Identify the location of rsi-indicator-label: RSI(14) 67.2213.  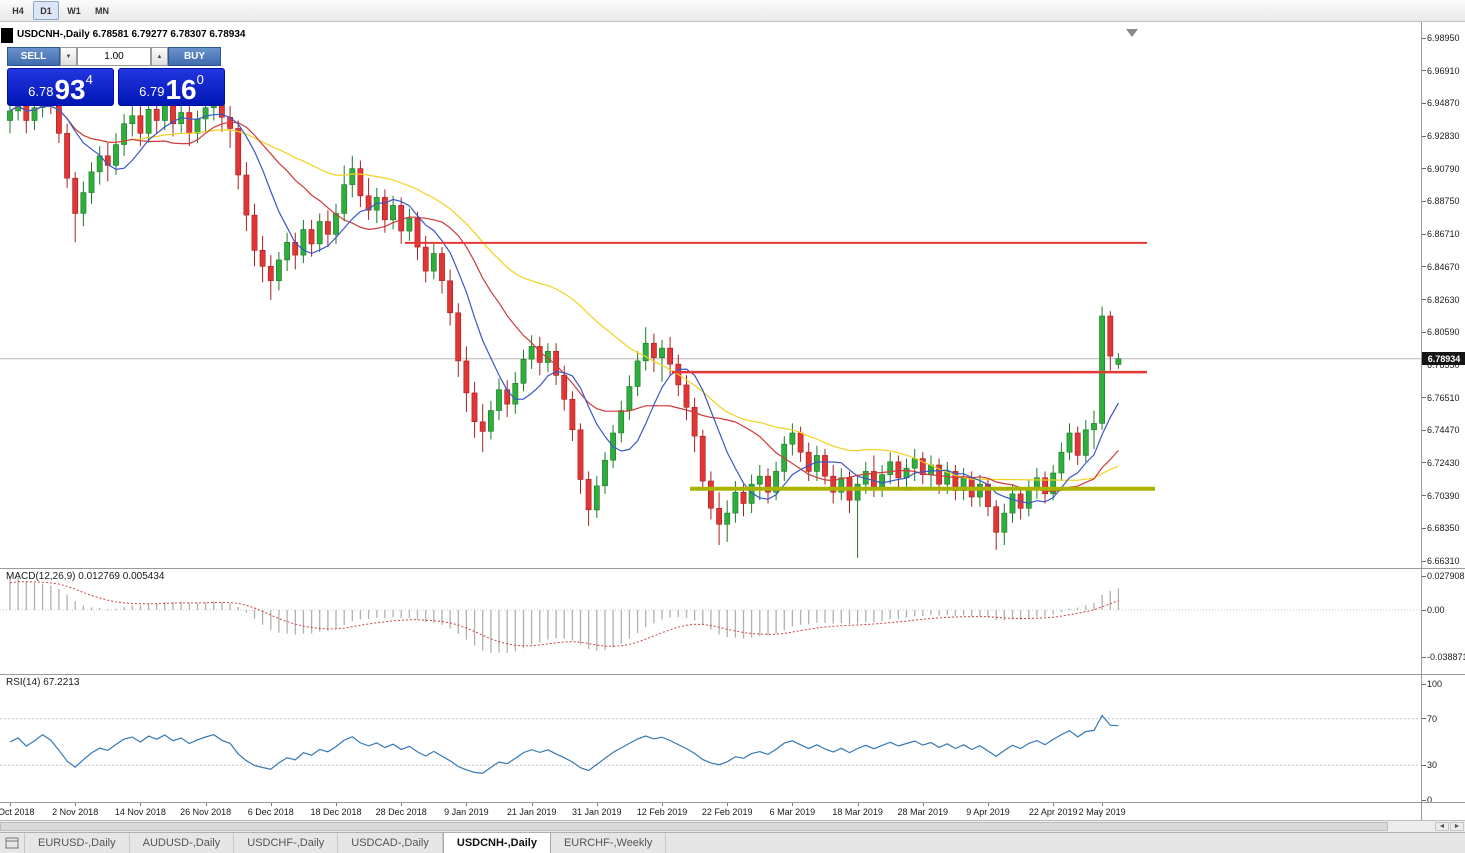
(43, 682).